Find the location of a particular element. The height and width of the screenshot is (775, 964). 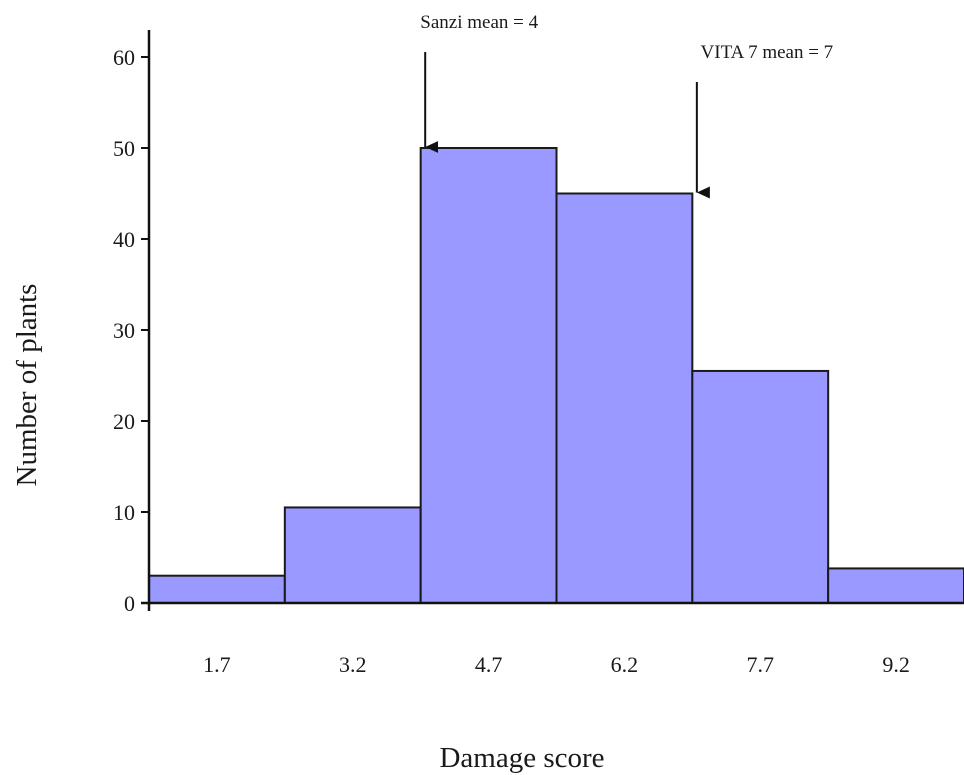

x-axis-title: Damage score is located at coordinates (521, 758).